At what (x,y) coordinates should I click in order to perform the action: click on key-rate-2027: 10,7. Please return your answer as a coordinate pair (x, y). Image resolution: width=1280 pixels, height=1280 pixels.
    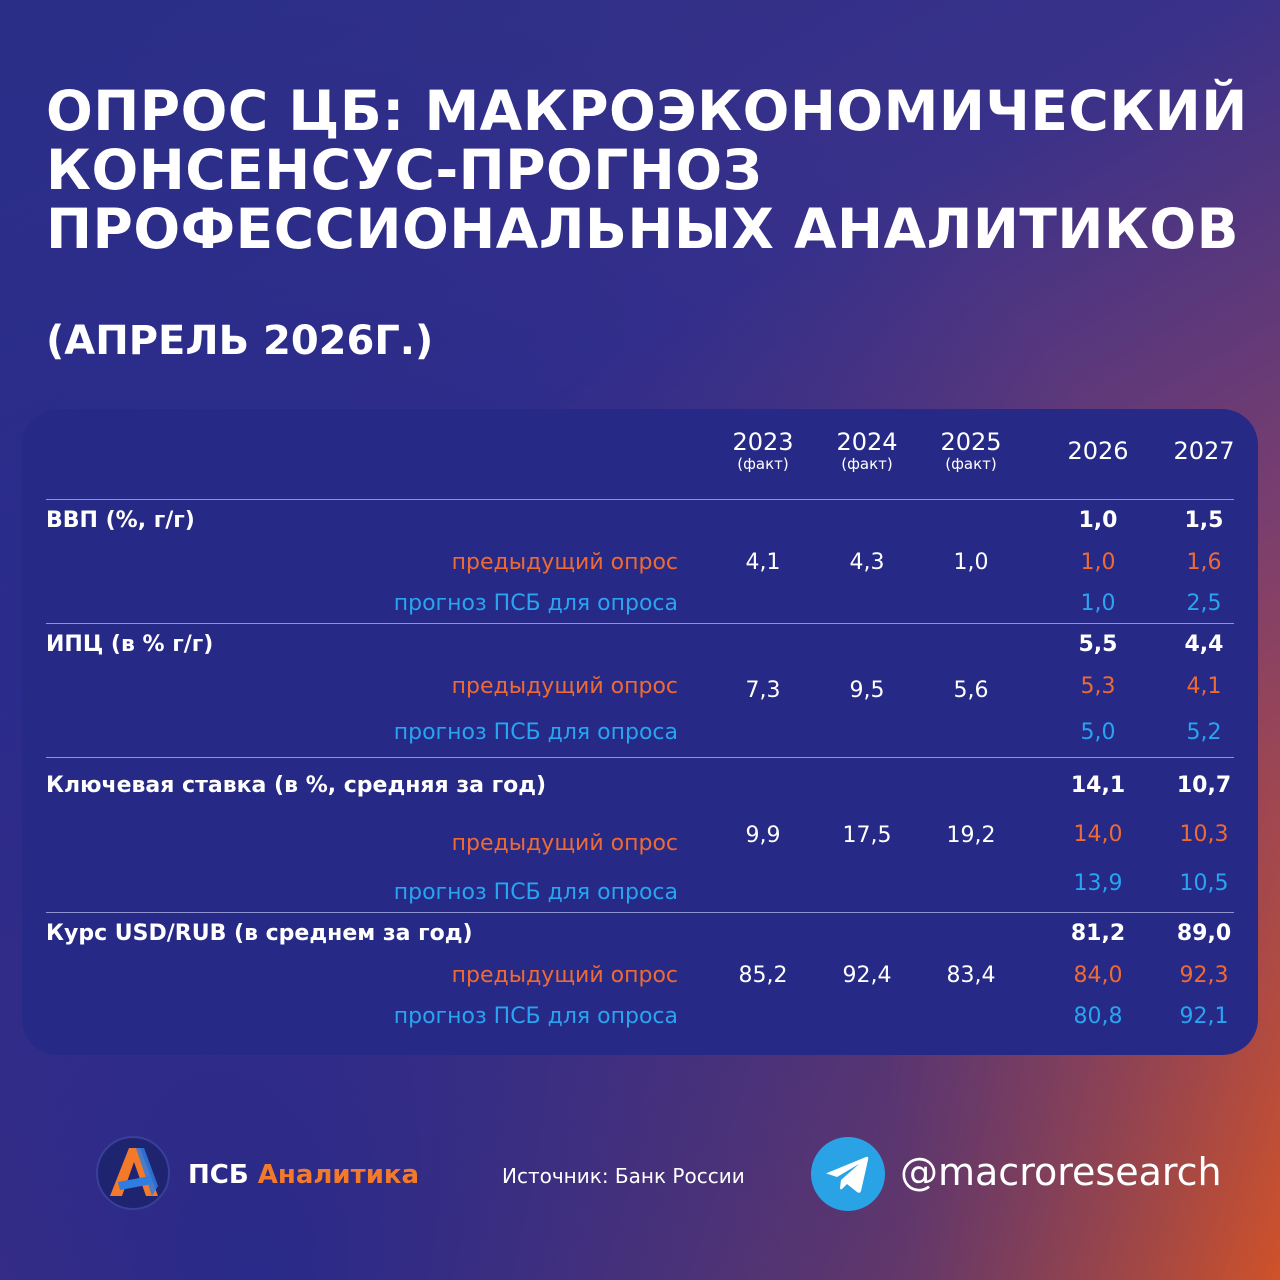
    Looking at the image, I should click on (1204, 785).